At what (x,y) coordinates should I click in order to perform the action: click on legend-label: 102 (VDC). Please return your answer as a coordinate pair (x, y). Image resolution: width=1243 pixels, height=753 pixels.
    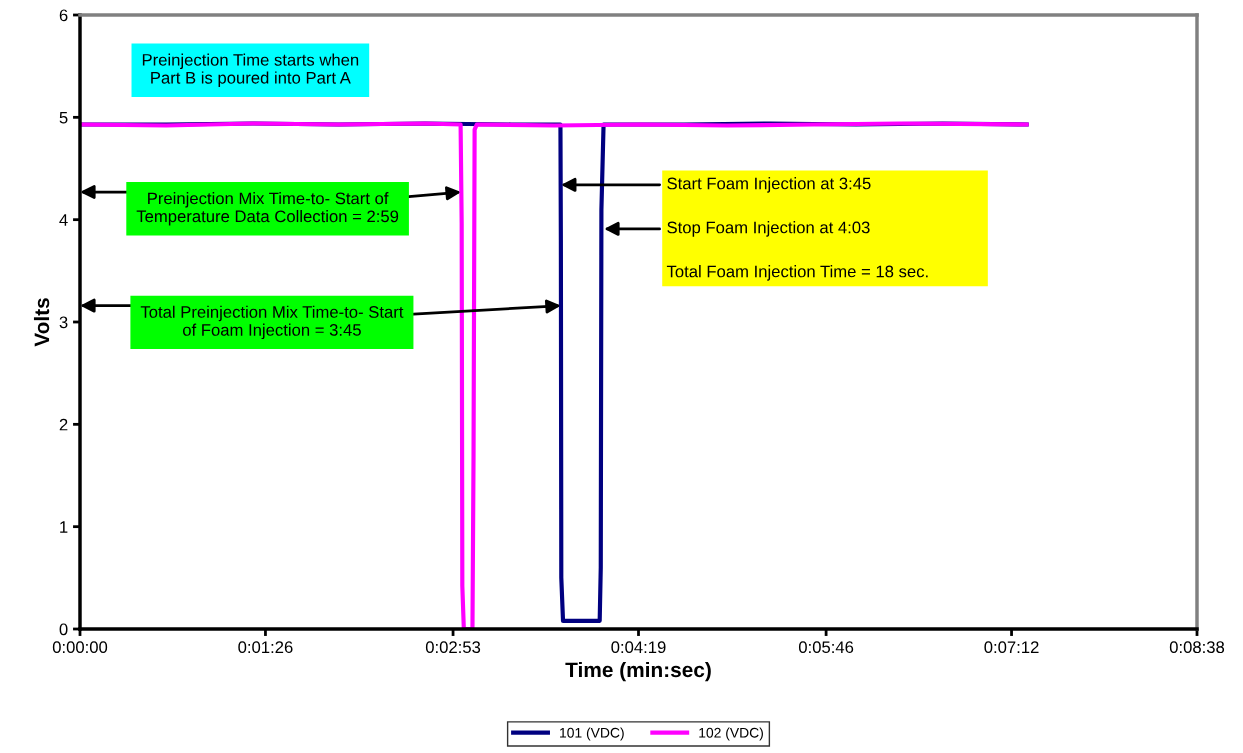
    Looking at the image, I should click on (731, 734).